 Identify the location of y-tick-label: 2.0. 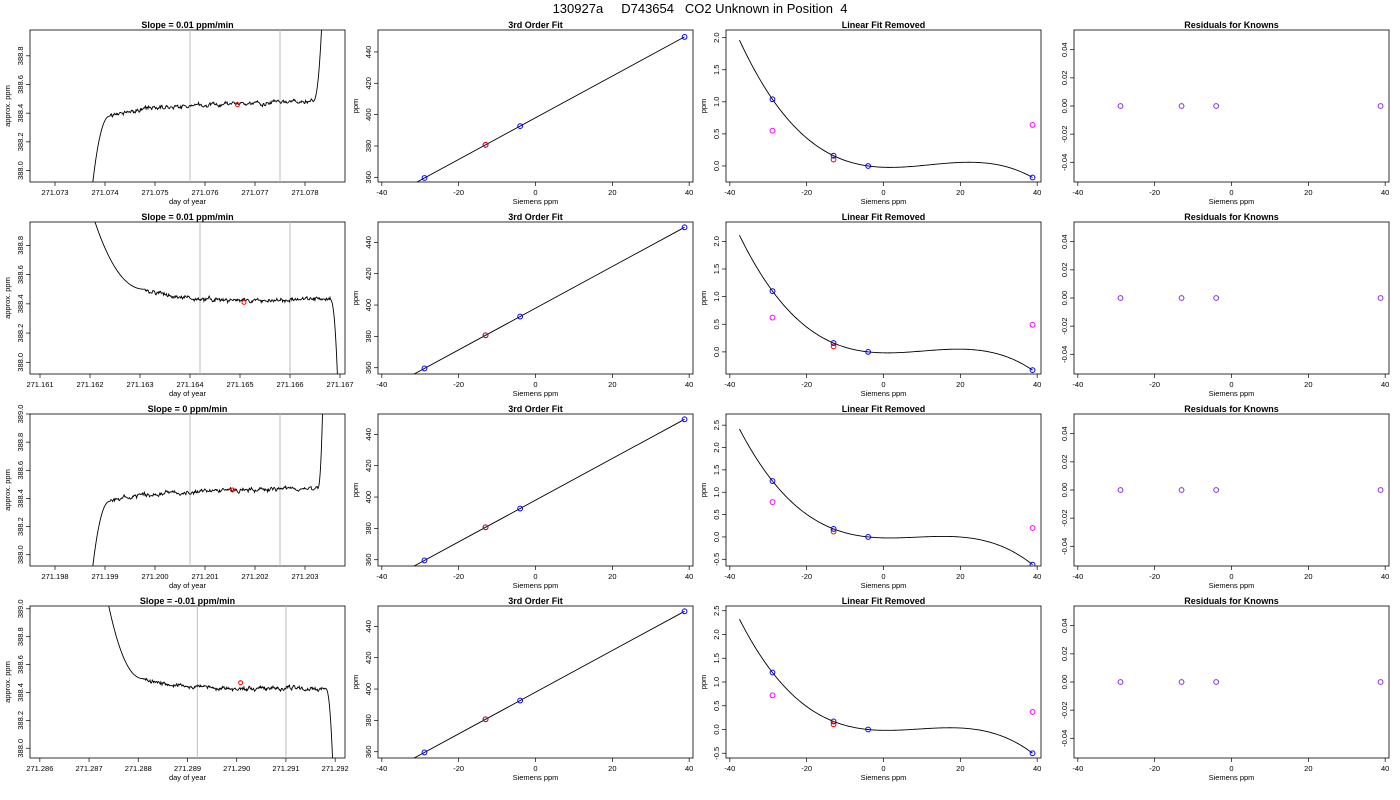
(716, 37).